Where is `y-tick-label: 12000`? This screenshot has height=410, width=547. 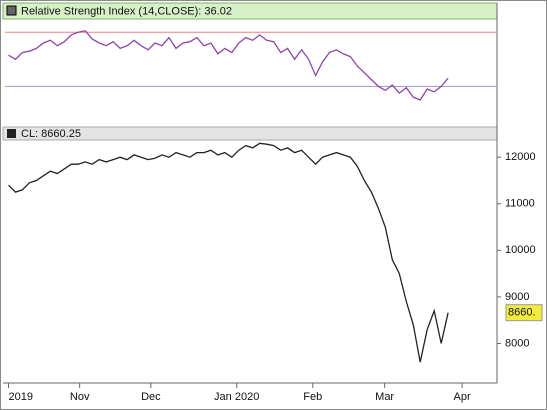
y-tick-label: 12000 is located at coordinates (520, 157).